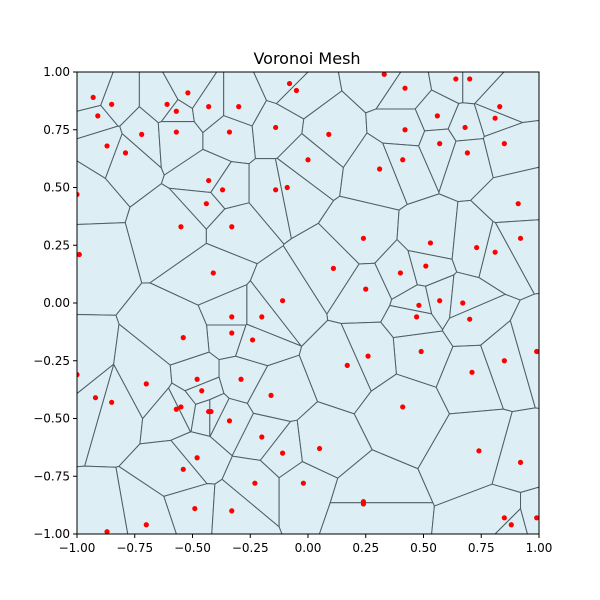  What do you see at coordinates (481, 548) in the screenshot?
I see `x-tick-label: 0.75` at bounding box center [481, 548].